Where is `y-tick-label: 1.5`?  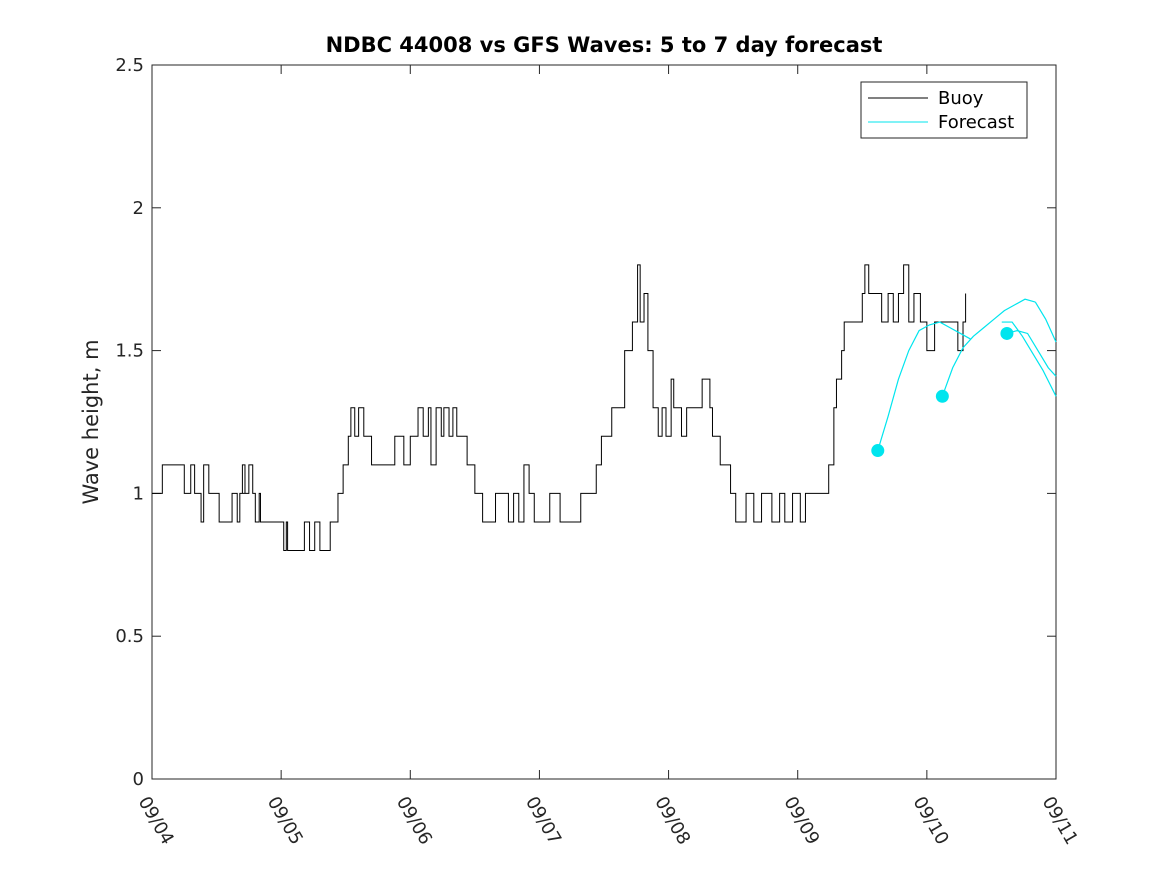
y-tick-label: 1.5 is located at coordinates (129, 351).